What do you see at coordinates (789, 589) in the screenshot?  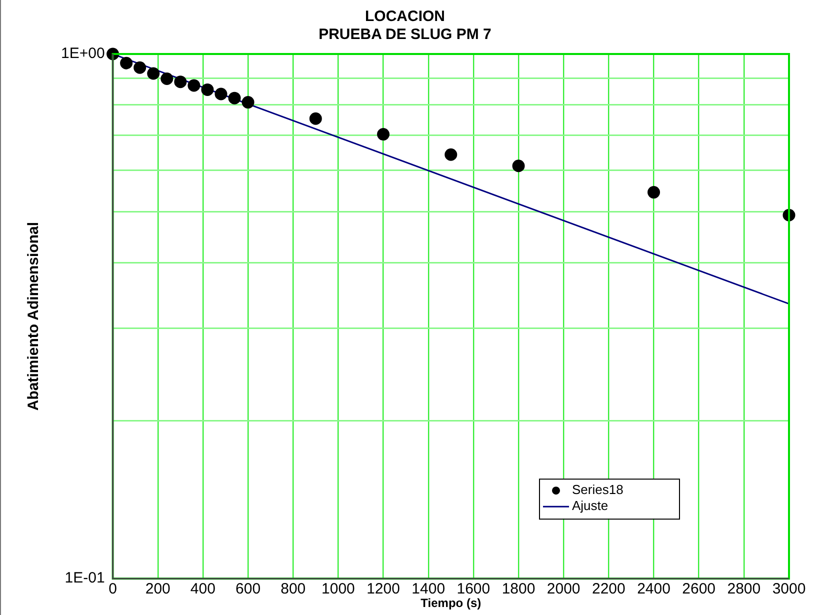 I see `x-tick-label: 3000` at bounding box center [789, 589].